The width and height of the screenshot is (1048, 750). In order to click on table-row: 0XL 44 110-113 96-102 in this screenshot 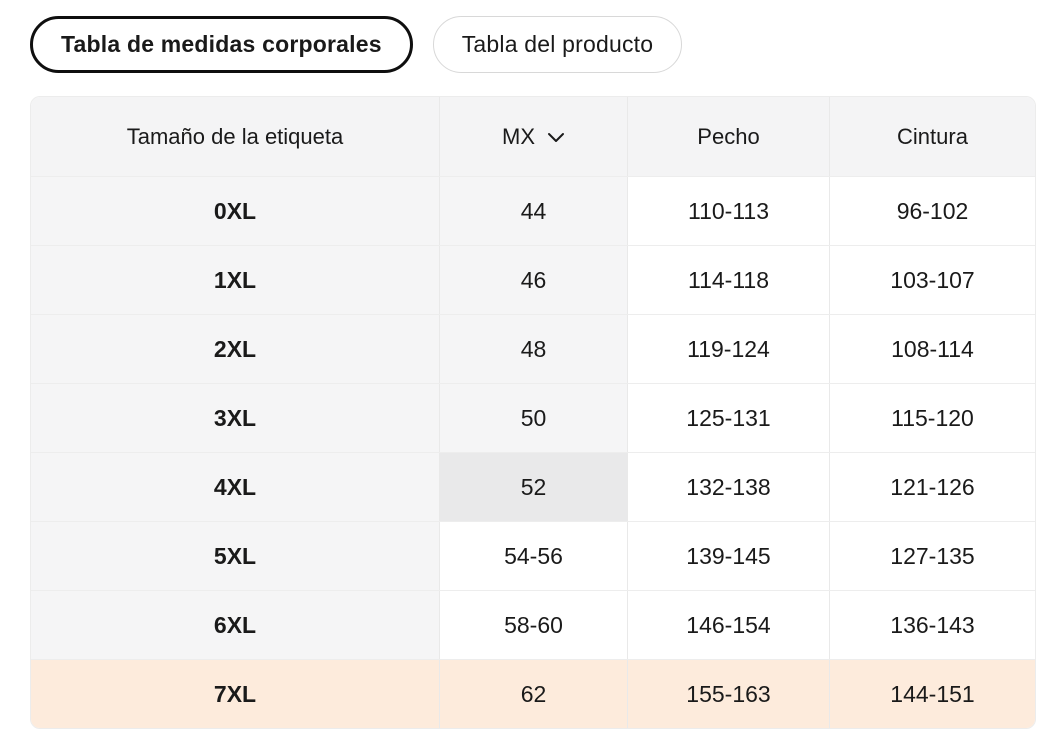, I will do `click(533, 210)`.